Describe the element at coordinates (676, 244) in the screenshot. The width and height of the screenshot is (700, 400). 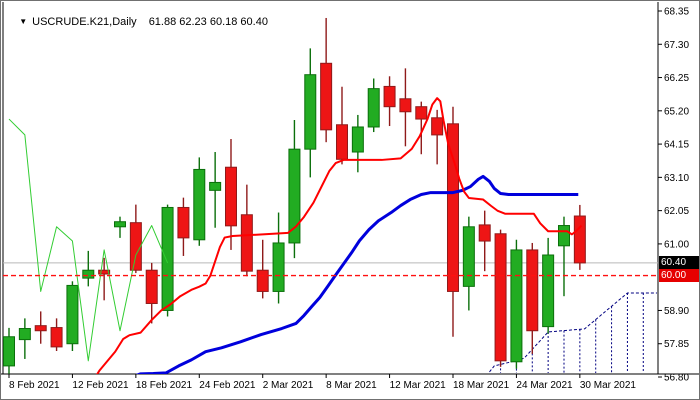
I see `price-tick-label: 61.00` at that location.